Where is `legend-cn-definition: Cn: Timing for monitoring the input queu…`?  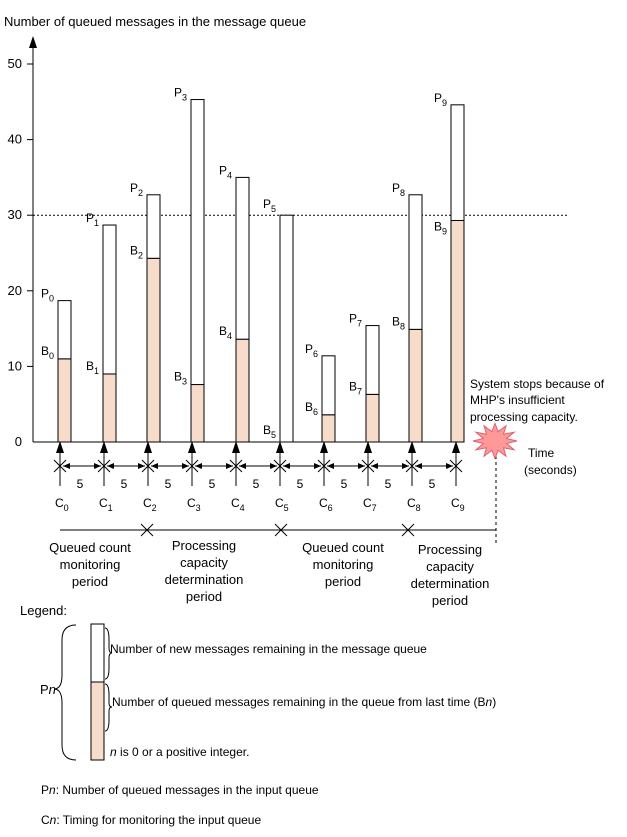
legend-cn-definition: Cn: Timing for monitoring the input queu… is located at coordinates (151, 820).